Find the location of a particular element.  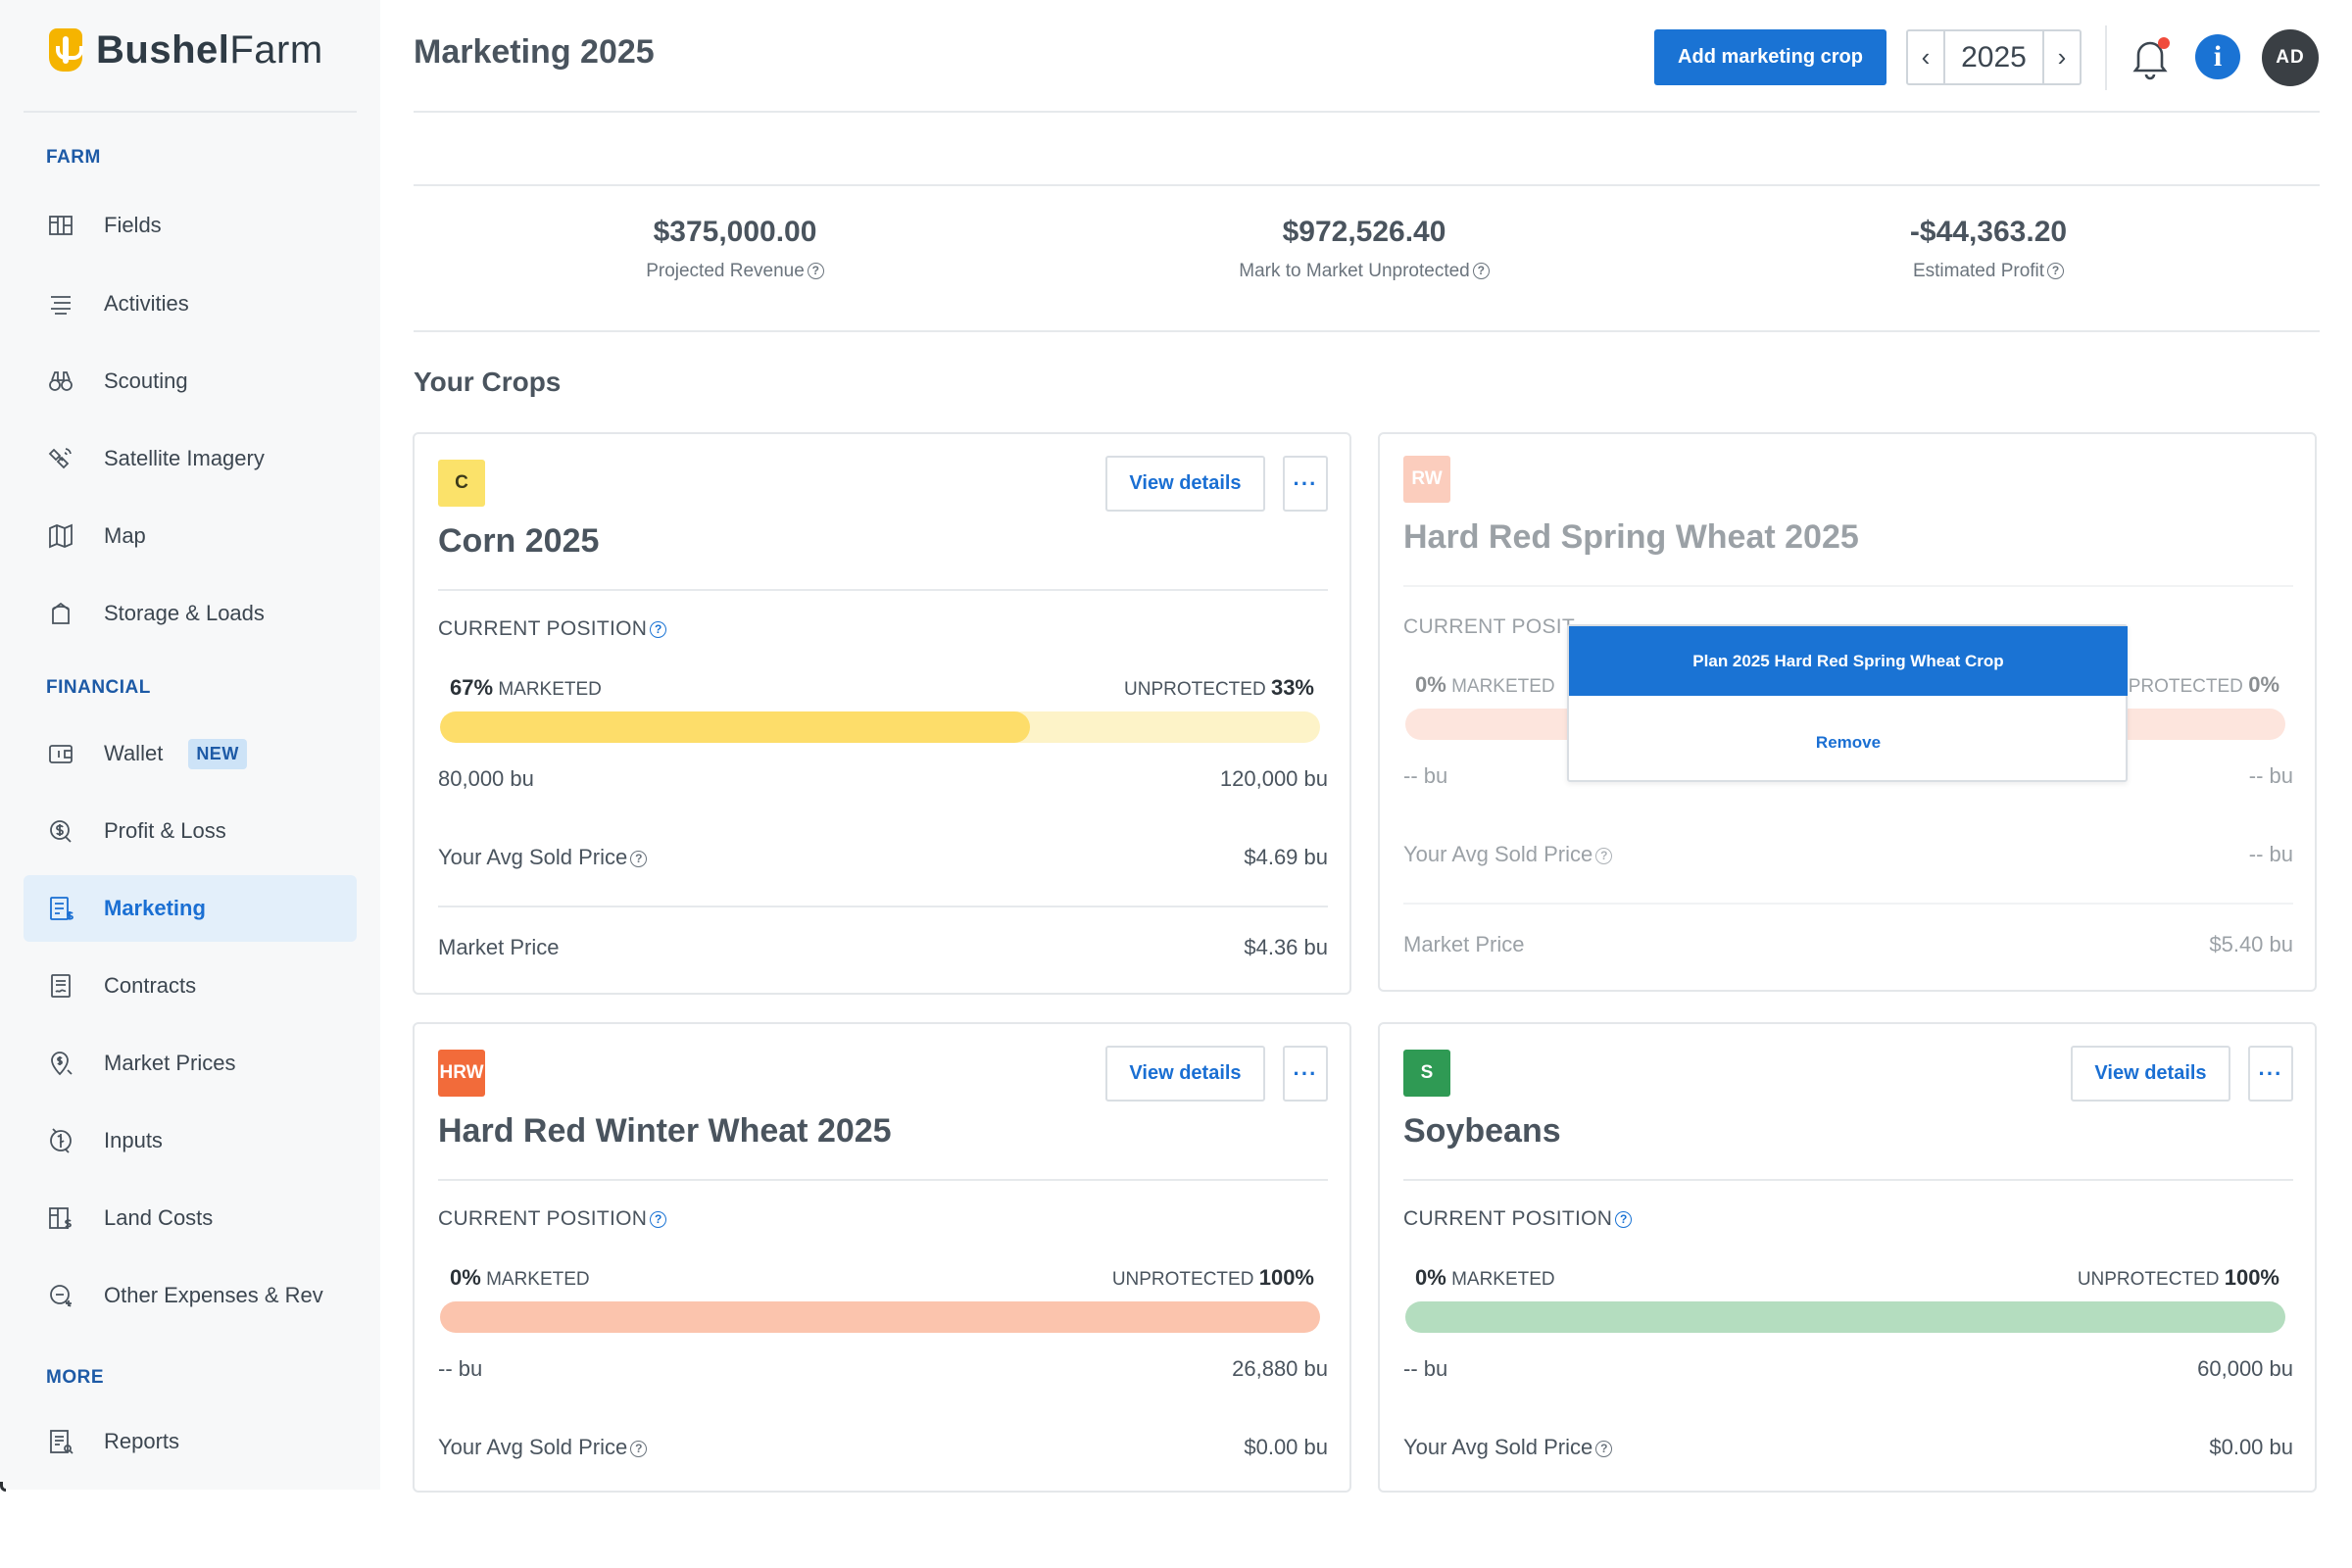

stat-value: $375,000.00 is located at coordinates (735, 232).